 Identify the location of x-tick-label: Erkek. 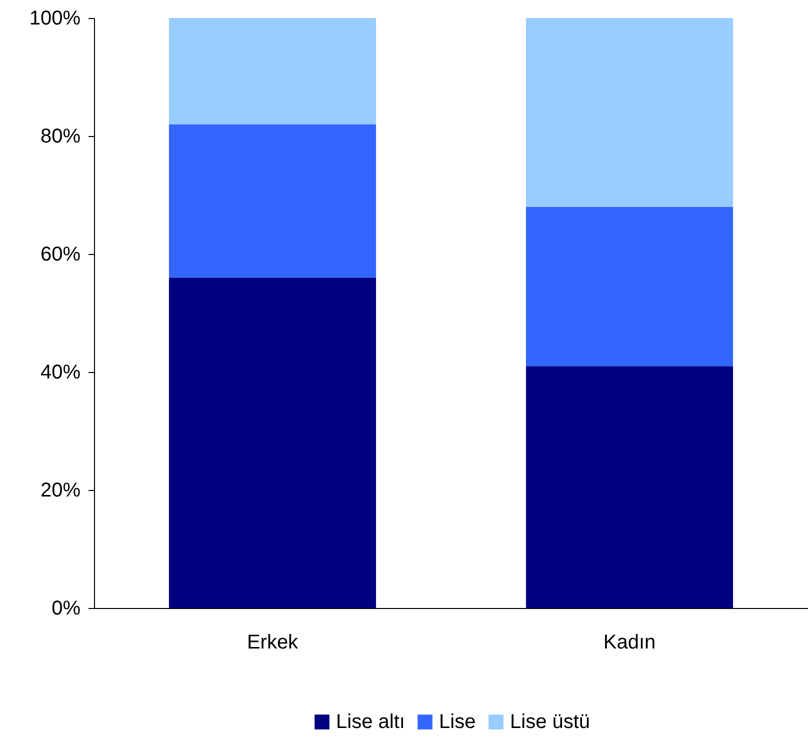
(273, 643).